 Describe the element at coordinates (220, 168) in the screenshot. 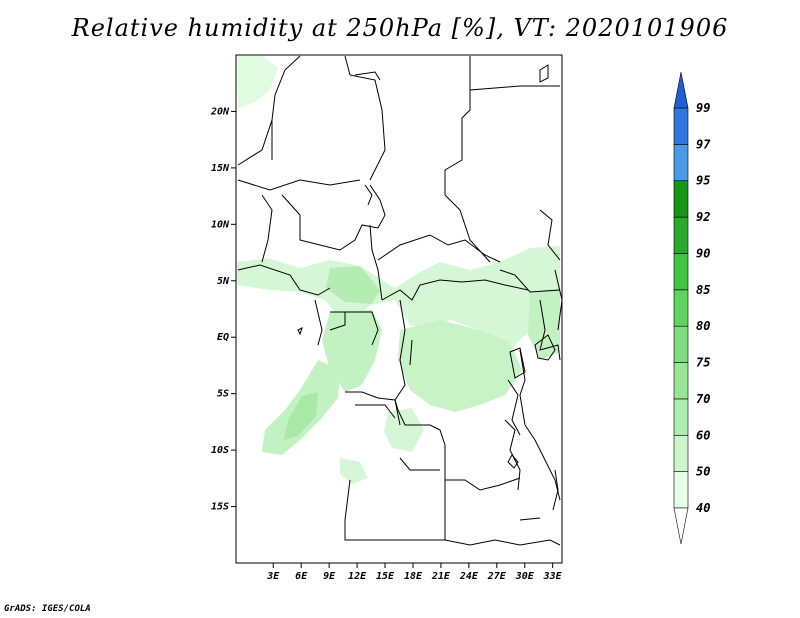

I see `lat-tick-label: 15N` at that location.